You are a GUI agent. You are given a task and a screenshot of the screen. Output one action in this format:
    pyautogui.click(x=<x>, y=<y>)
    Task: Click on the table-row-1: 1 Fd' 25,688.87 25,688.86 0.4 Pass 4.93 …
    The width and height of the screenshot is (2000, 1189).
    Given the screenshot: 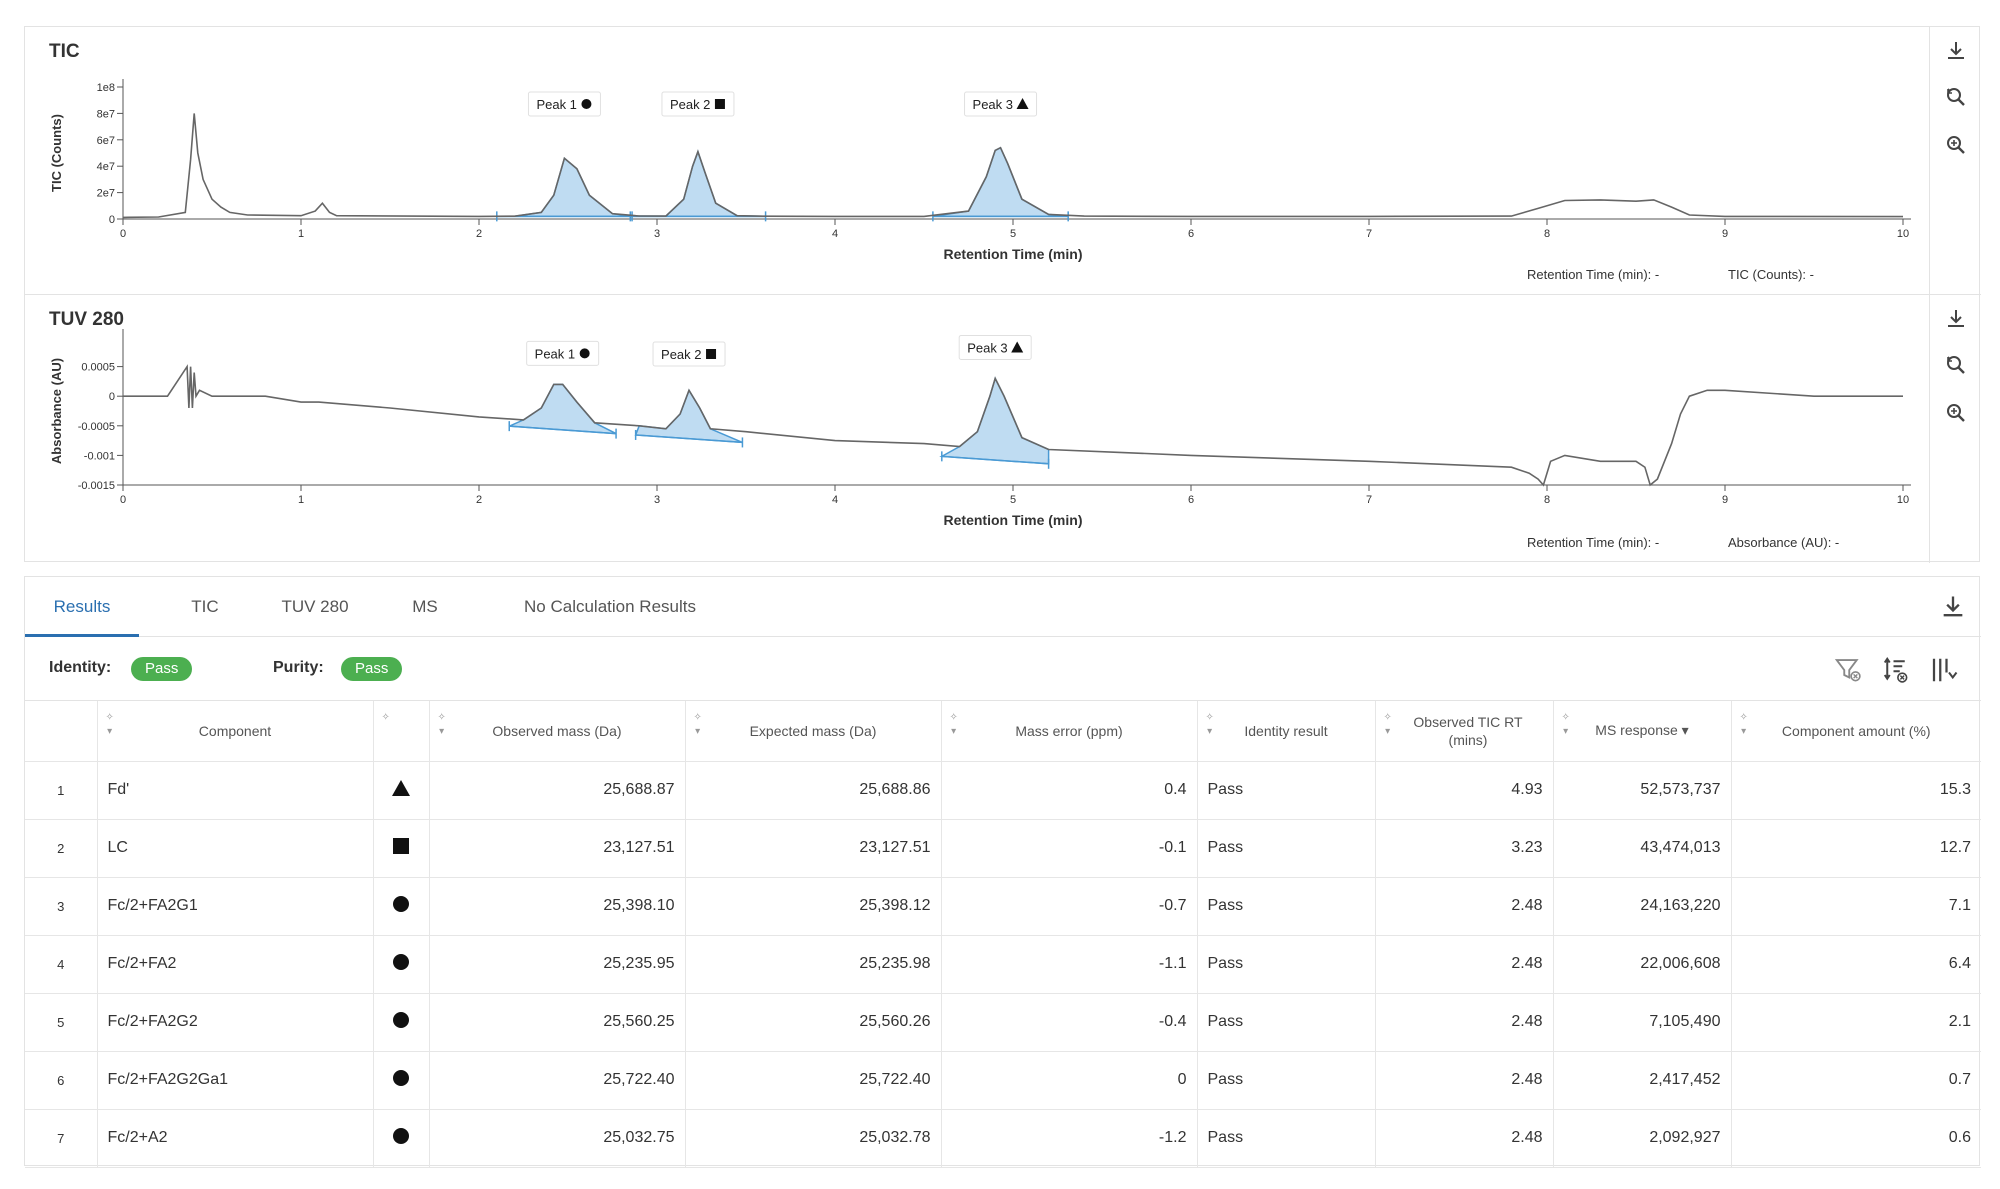 What is the action you would take?
    pyautogui.click(x=1003, y=790)
    